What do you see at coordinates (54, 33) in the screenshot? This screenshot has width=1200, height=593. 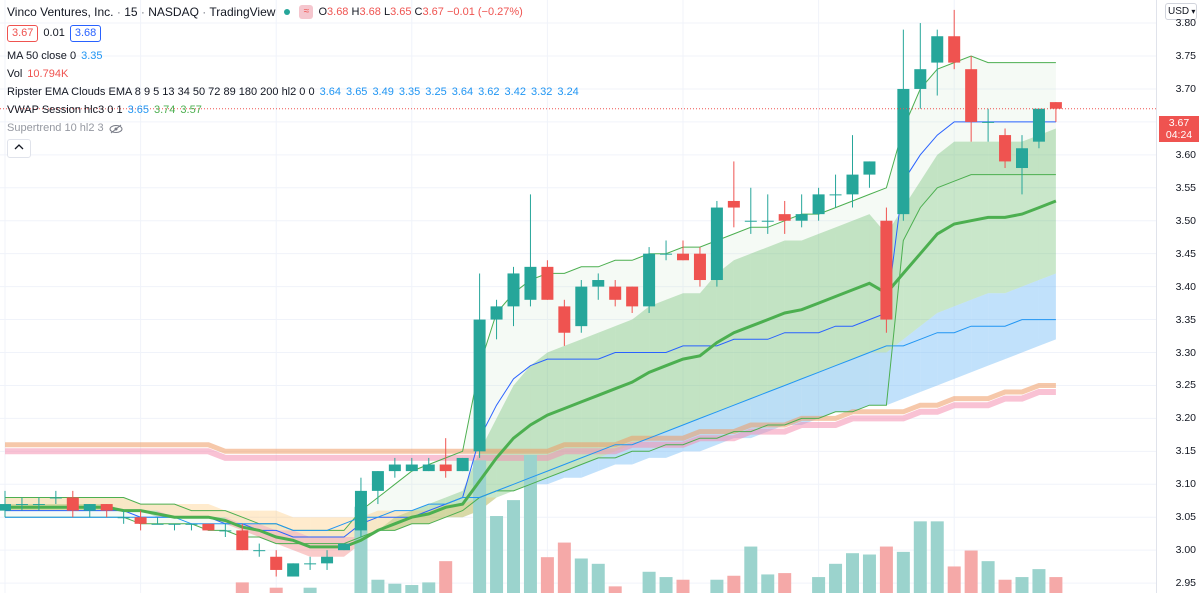 I see `spread-value: 0.01` at bounding box center [54, 33].